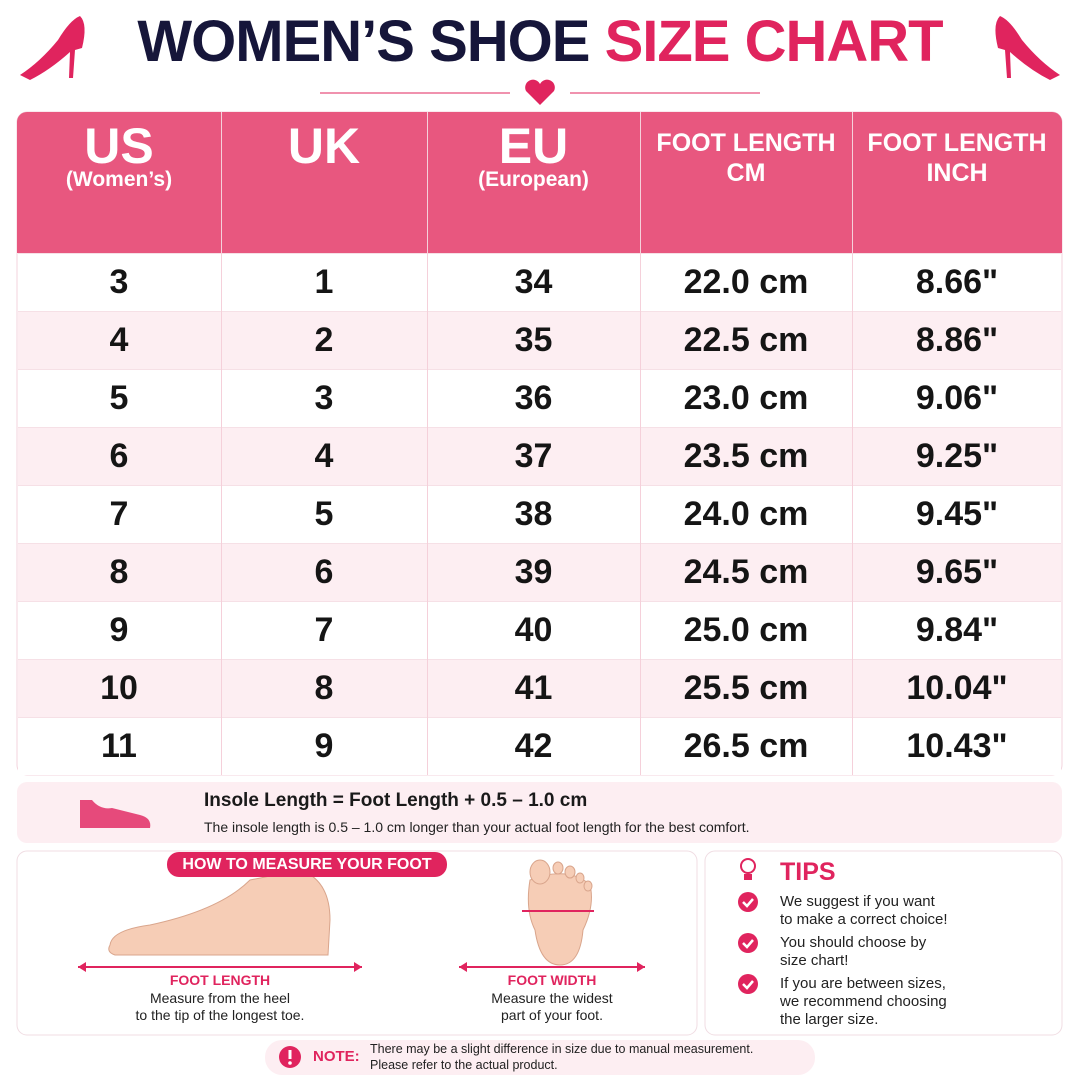  I want to click on table-cell: 9.45", so click(957, 513).